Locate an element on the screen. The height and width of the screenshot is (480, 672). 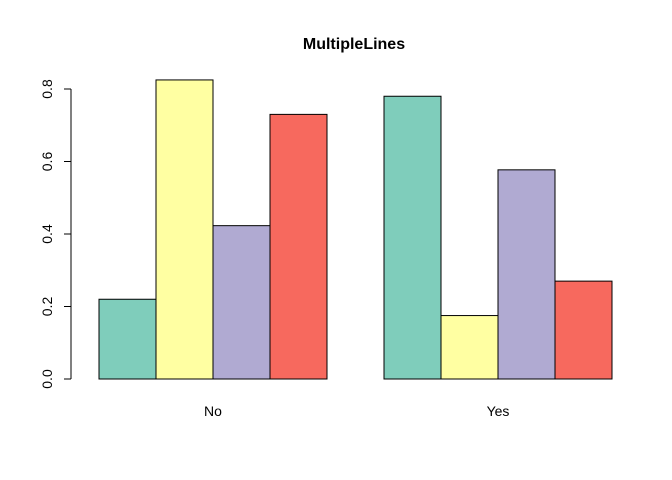
chart-title: MultipleLines is located at coordinates (354, 44).